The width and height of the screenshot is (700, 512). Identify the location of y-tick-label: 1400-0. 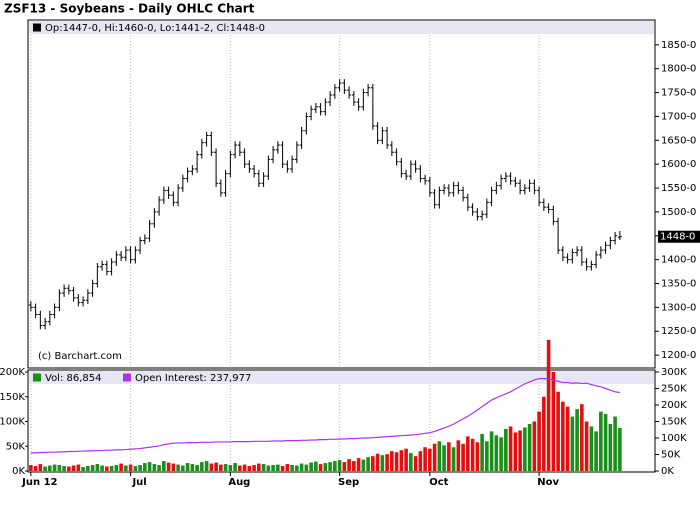
(678, 260).